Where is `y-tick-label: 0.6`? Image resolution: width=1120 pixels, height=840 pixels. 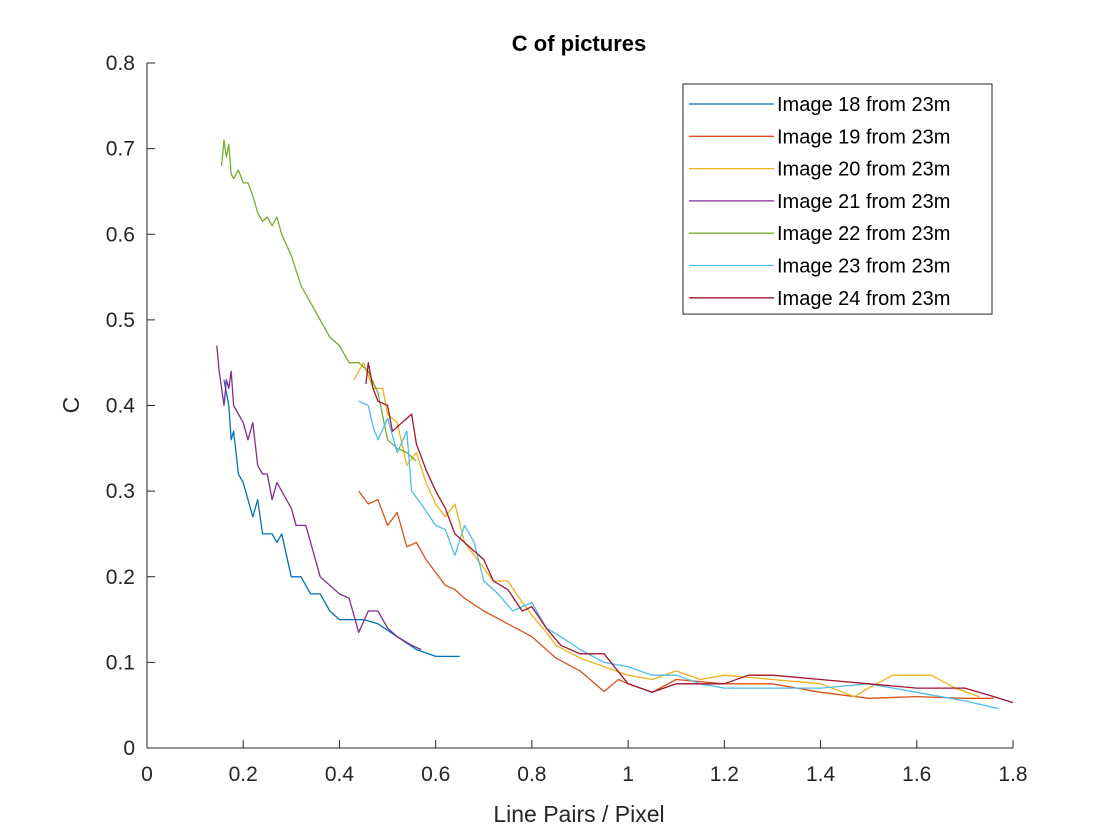 y-tick-label: 0.6 is located at coordinates (120, 234).